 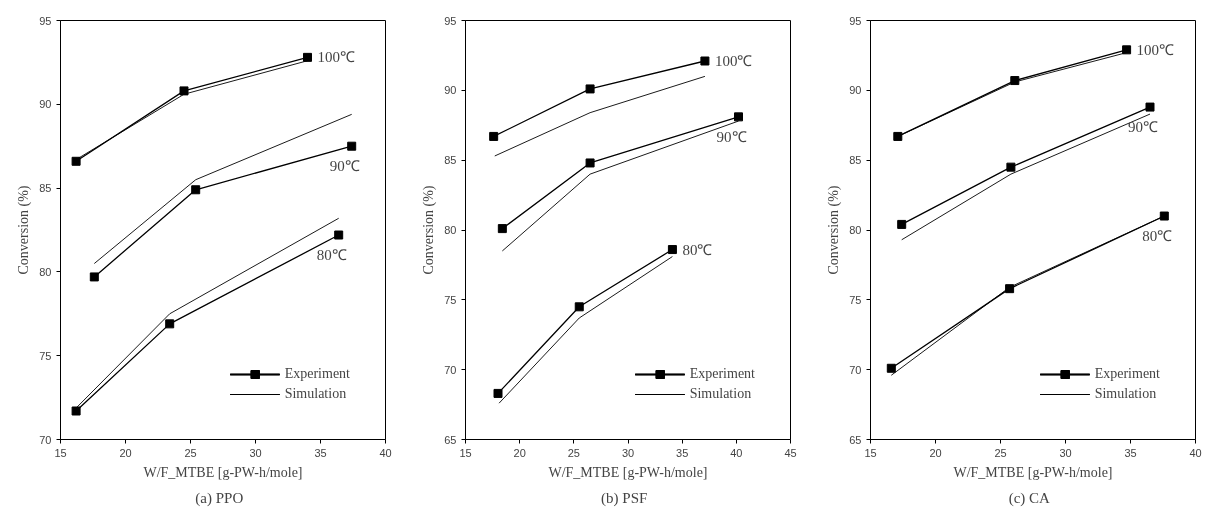 What do you see at coordinates (624, 498) in the screenshot?
I see `text: (b) PSF` at bounding box center [624, 498].